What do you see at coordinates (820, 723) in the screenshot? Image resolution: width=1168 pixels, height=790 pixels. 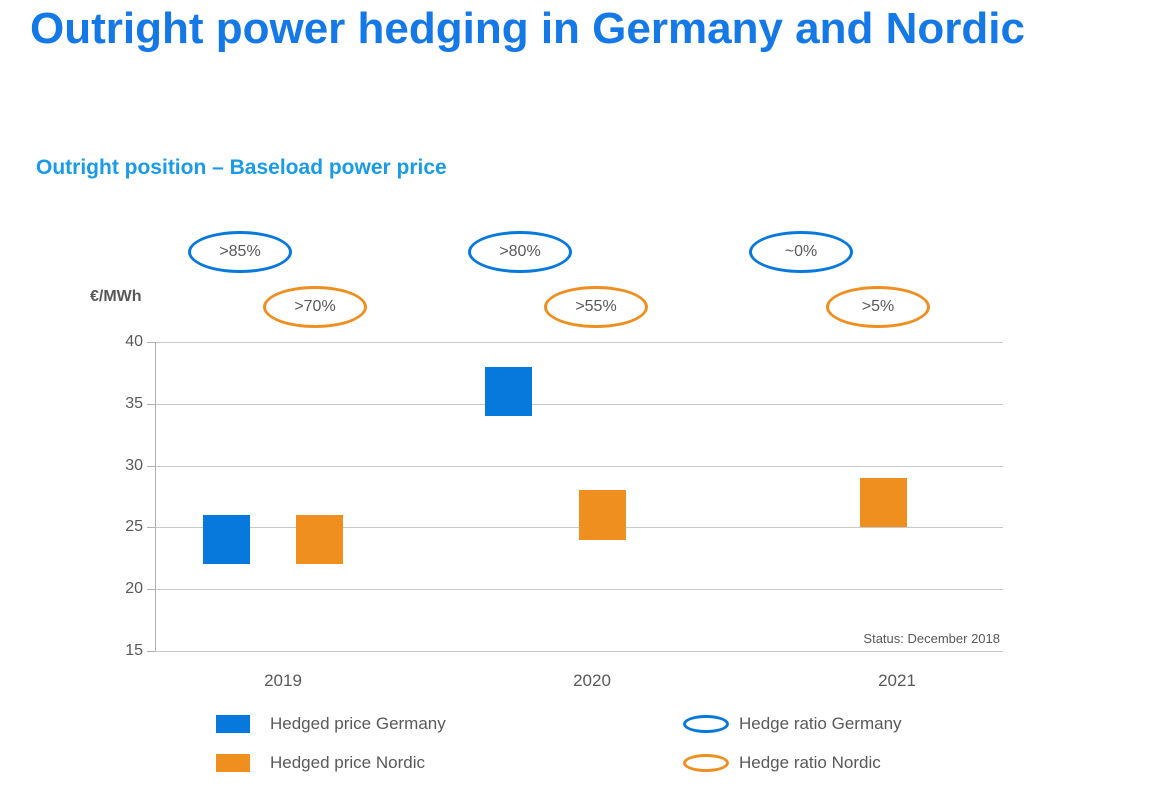 I see `legend-label: Hedge ratio Germany` at bounding box center [820, 723].